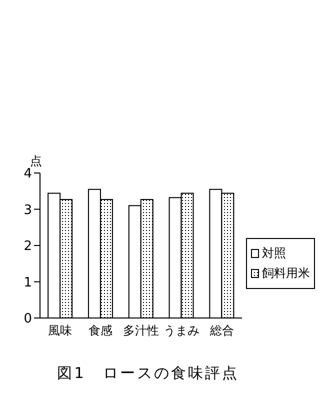  I want to click on text: 図1 ロースの食味評点, so click(148, 373).